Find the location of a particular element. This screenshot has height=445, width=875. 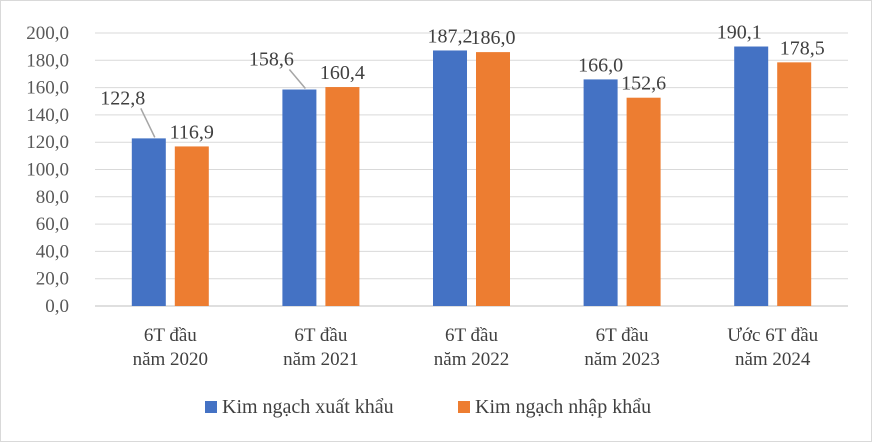

y-tick-label: 20,0 is located at coordinates (52, 279).